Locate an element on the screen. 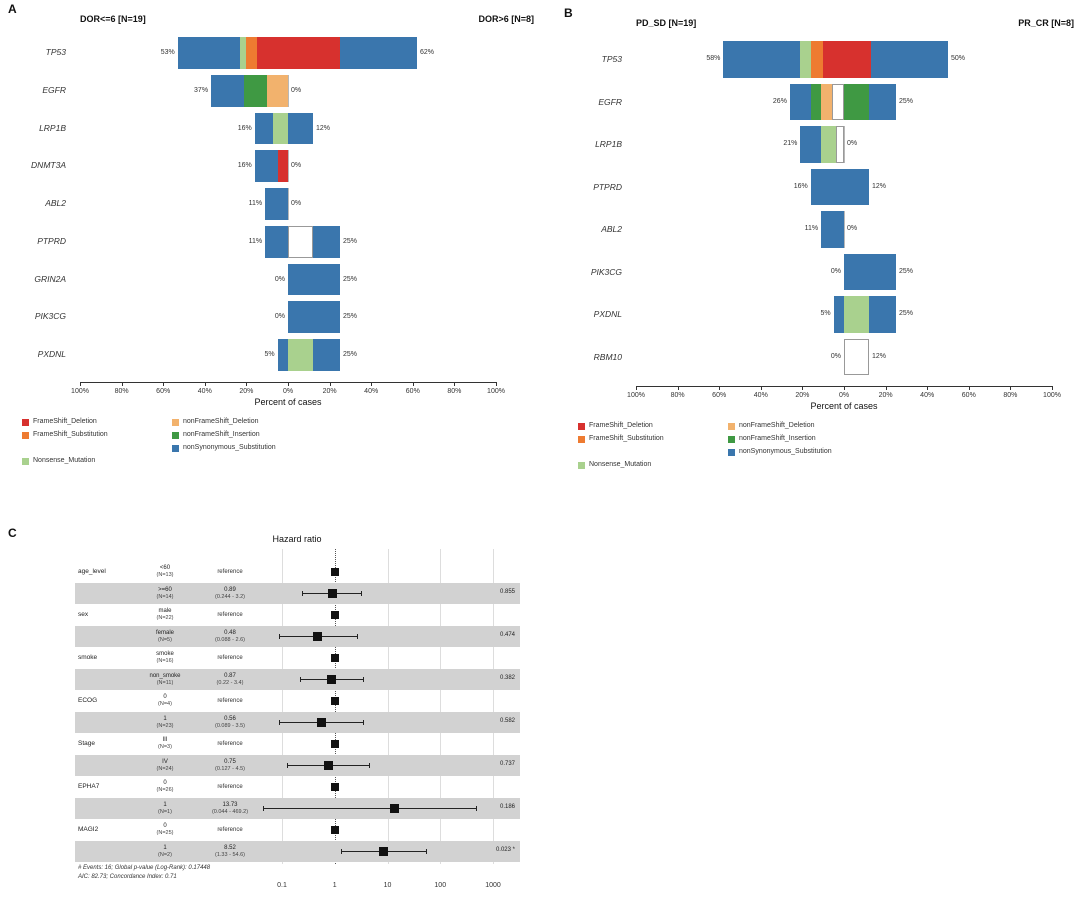  right-percent-label: 12% is located at coordinates (878, 186).